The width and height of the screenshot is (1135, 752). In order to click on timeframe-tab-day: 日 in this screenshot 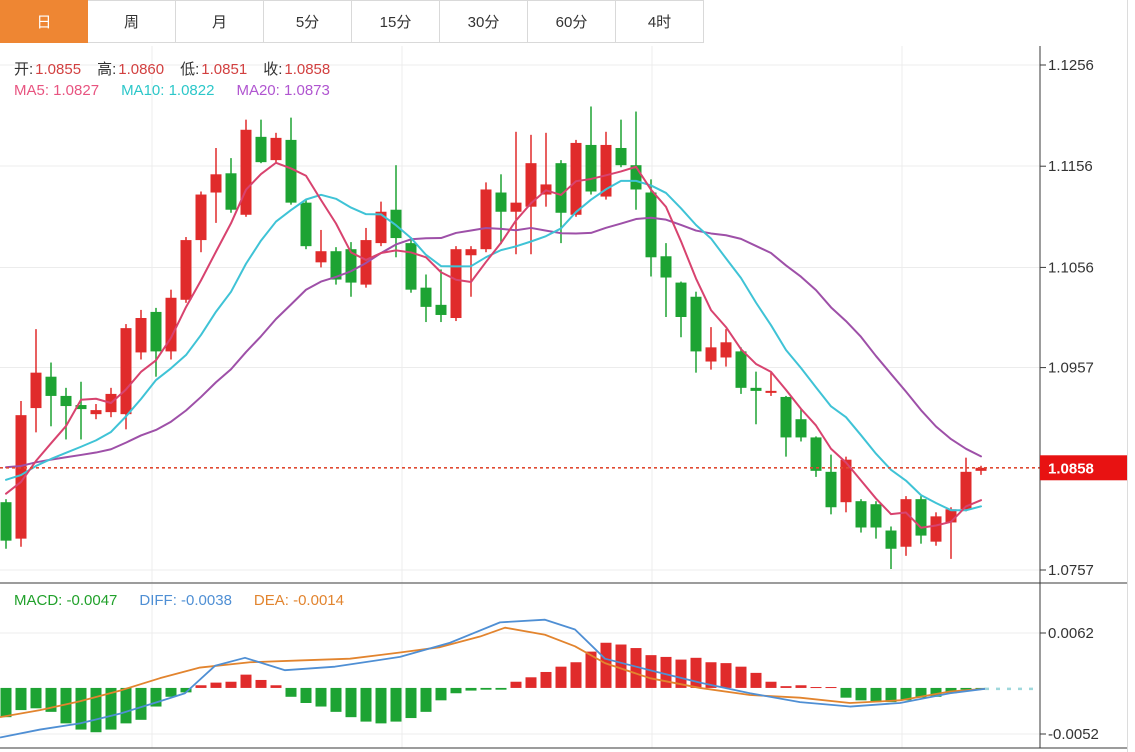, I will do `click(44, 21)`.